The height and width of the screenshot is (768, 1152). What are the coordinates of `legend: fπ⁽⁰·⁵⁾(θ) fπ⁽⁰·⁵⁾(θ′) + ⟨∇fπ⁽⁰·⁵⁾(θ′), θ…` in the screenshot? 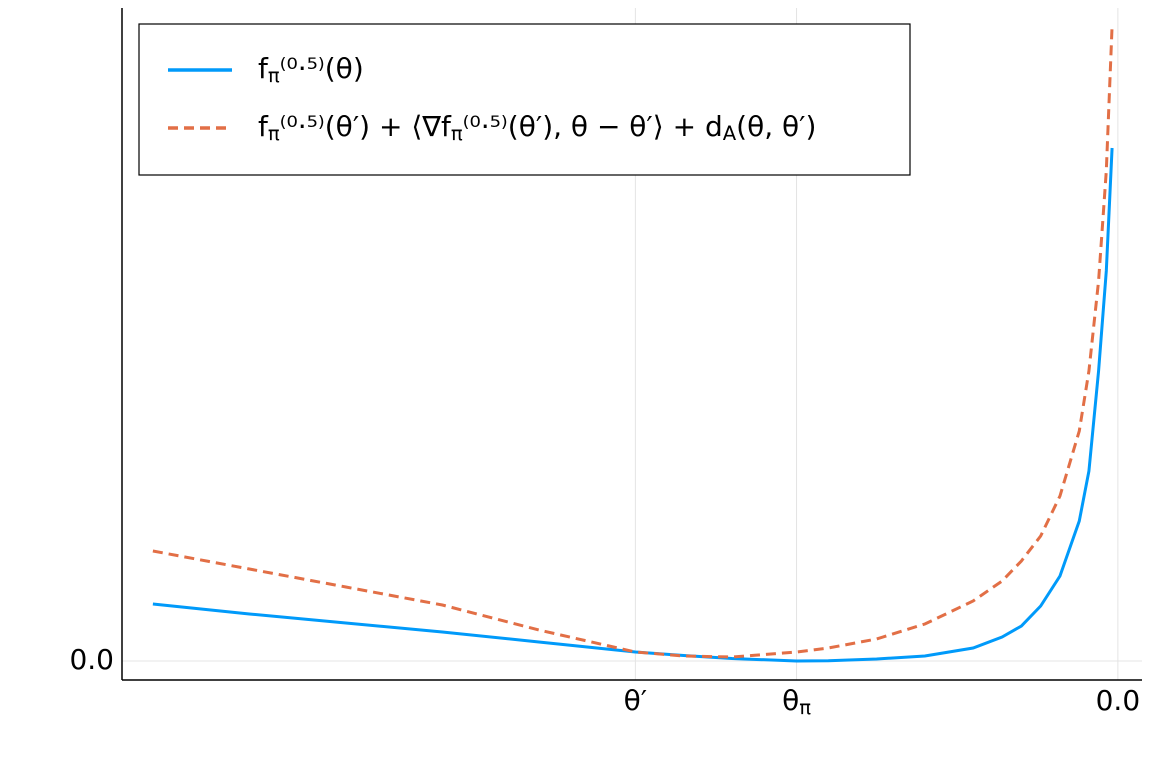 It's located at (524, 99).